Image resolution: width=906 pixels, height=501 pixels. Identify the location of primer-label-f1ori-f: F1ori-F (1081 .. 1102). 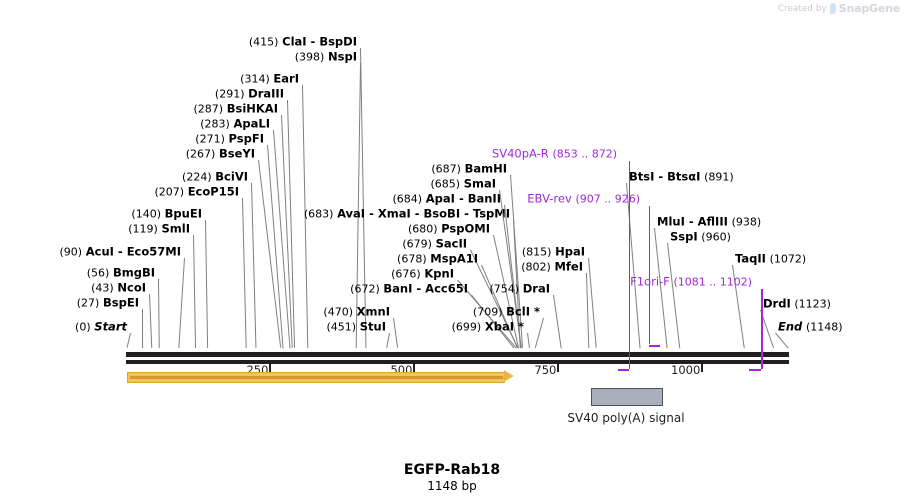
(691, 282).